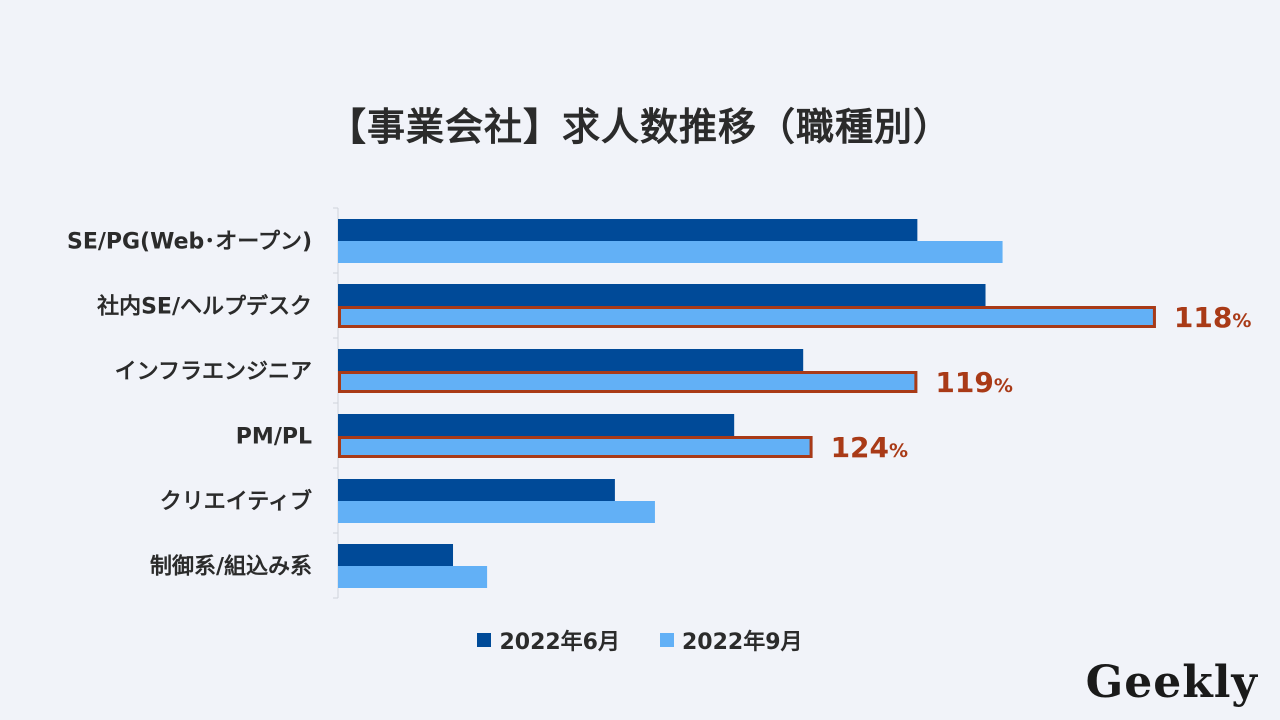  I want to click on growth-annotation: 118%, so click(1213, 317).